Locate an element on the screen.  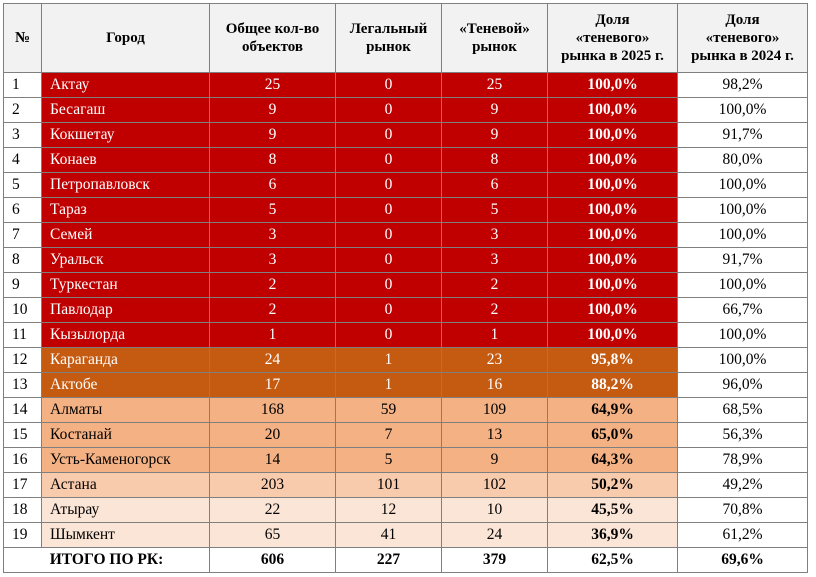
shadow-market-cell: 2 is located at coordinates (494, 285).